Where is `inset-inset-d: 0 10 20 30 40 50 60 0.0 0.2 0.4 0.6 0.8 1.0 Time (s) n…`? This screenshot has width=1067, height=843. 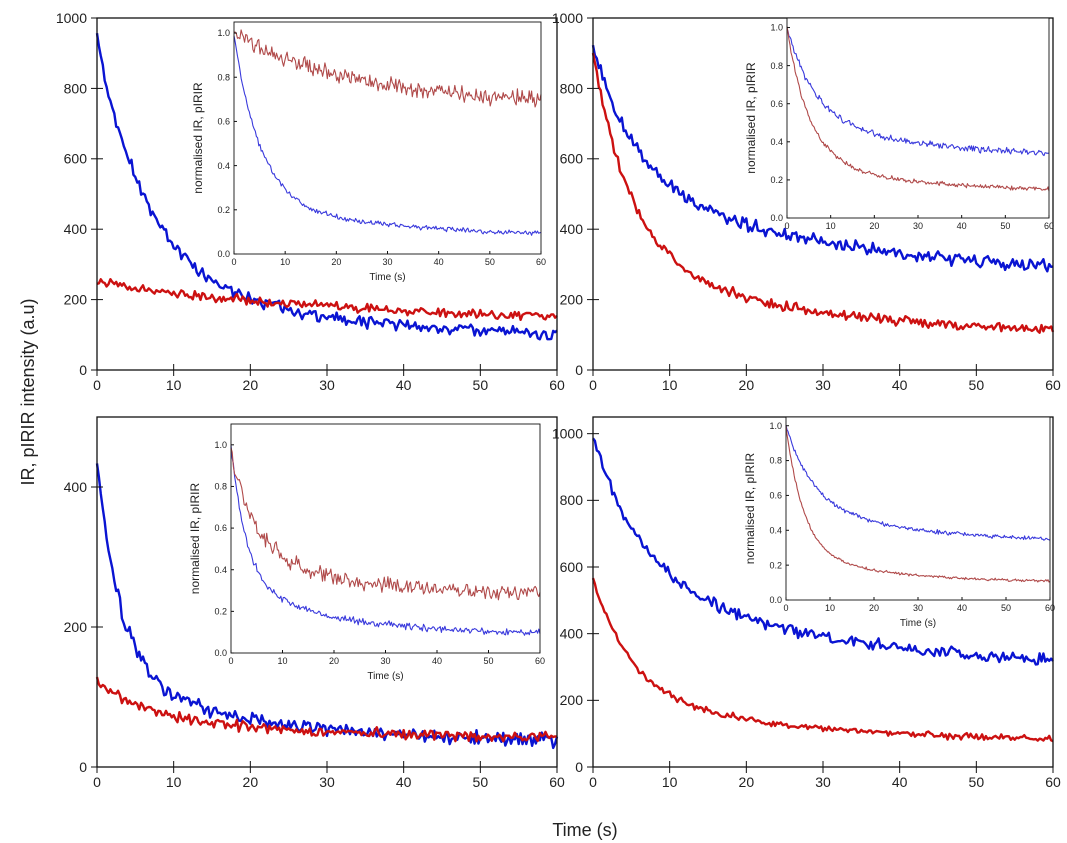 inset-inset-d: 0 10 20 30 40 50 60 0.0 0.2 0.4 0.6 0.8 1.0 Time (s) n… is located at coordinates (899, 522).